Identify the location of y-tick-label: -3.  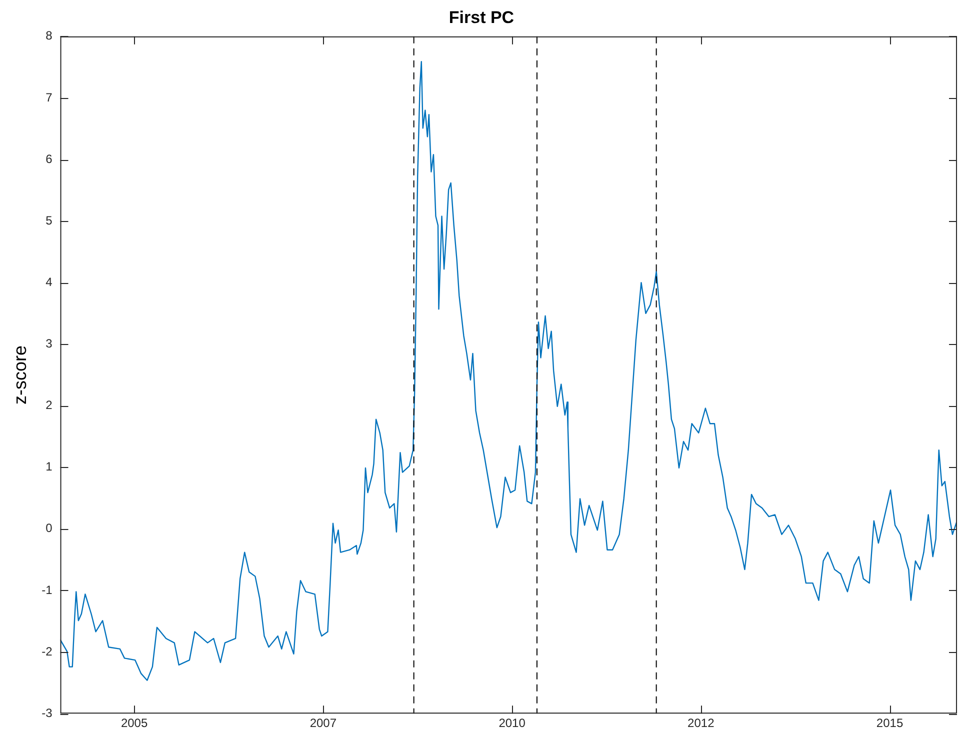
(47, 713).